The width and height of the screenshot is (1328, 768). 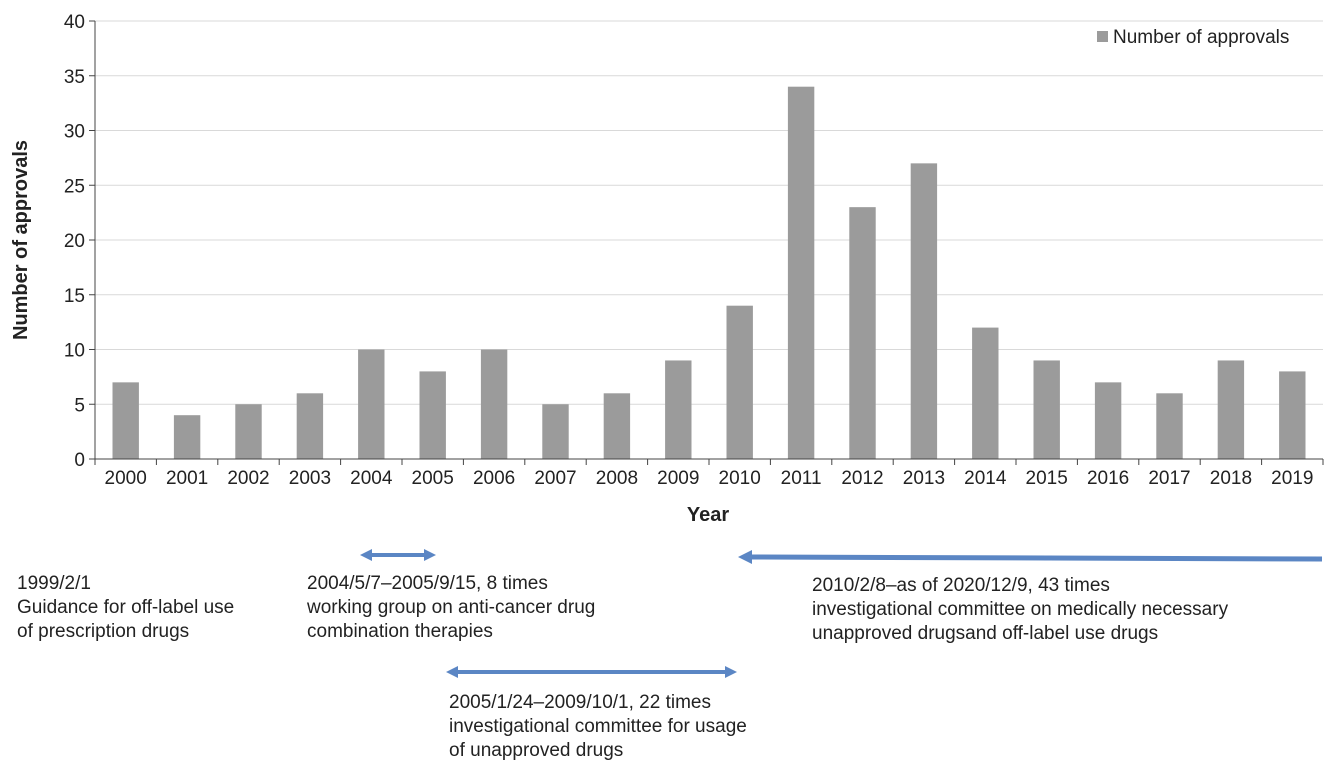 I want to click on x-axis-label: Year, so click(x=708, y=515).